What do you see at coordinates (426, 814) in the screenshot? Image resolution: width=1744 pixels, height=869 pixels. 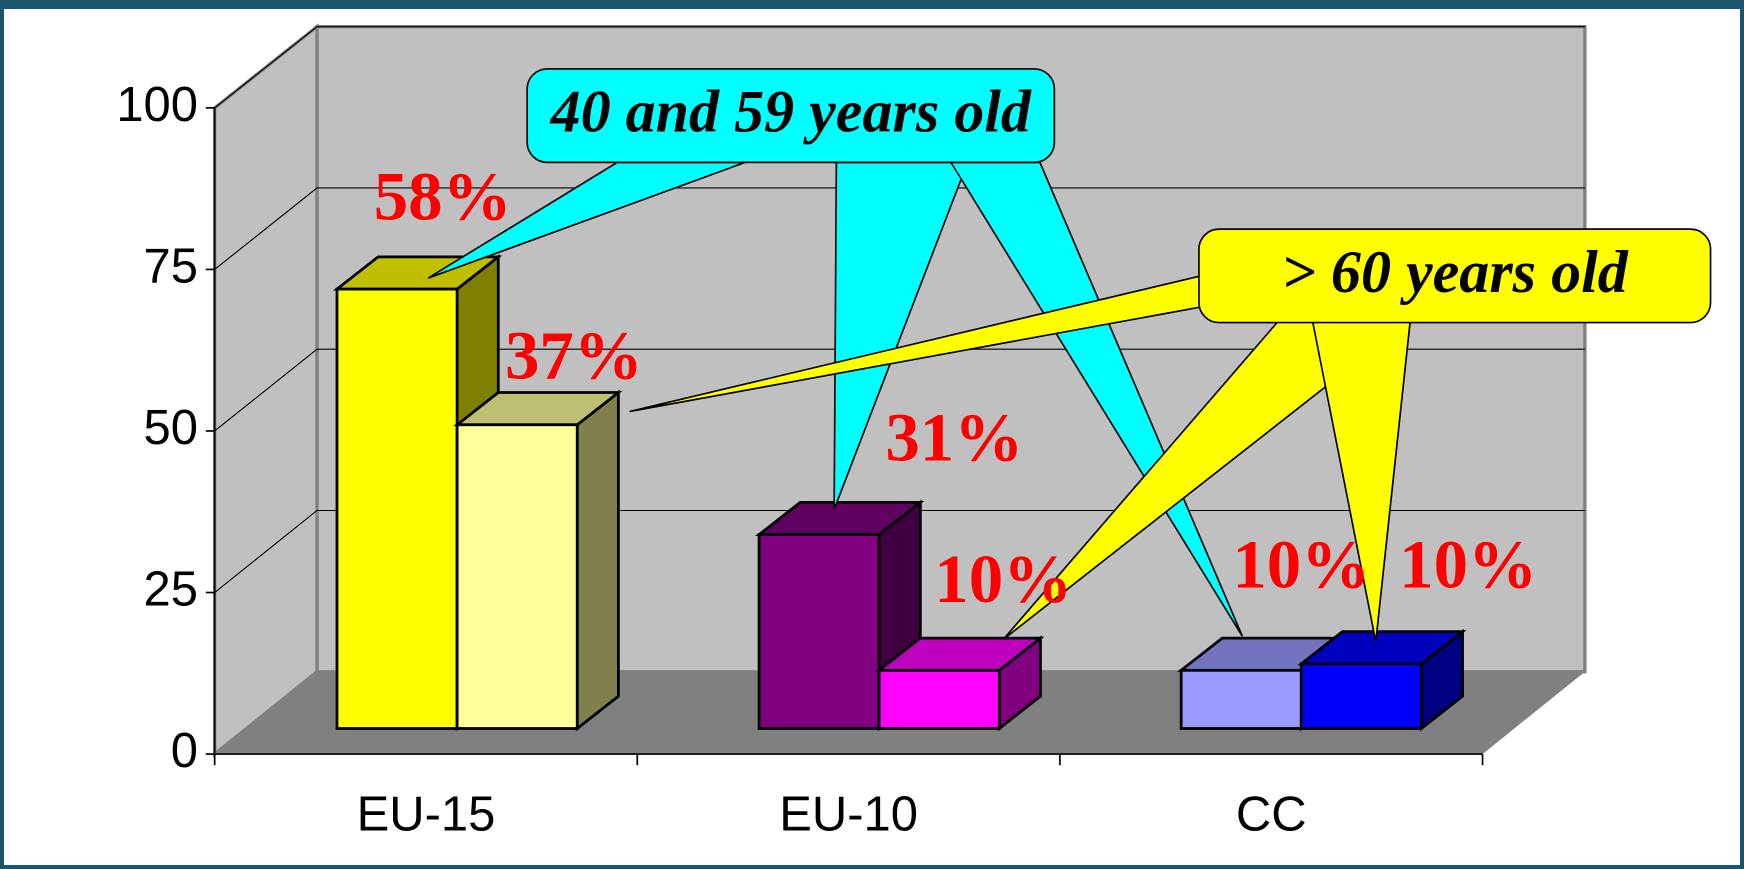 I see `x-tick-label: EU-15` at bounding box center [426, 814].